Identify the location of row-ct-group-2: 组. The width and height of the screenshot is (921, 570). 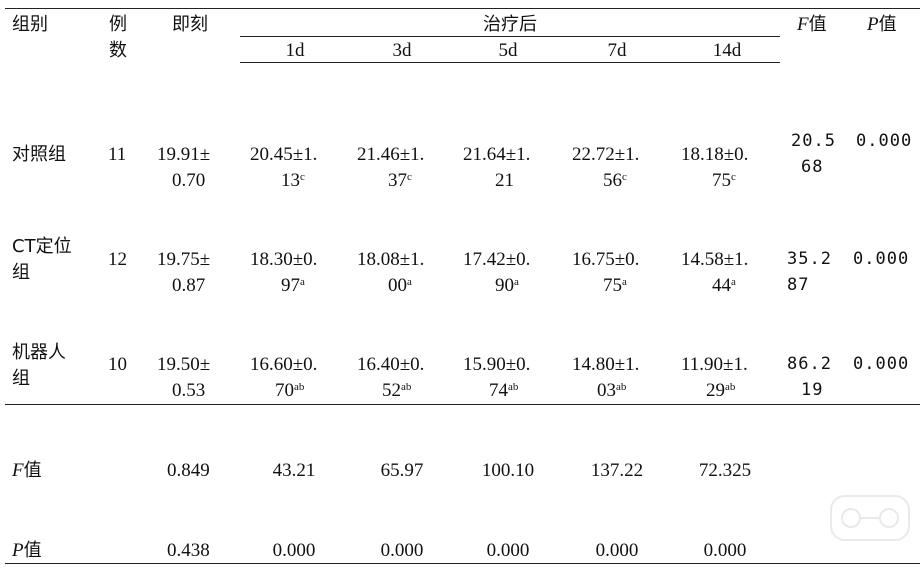
(21, 272).